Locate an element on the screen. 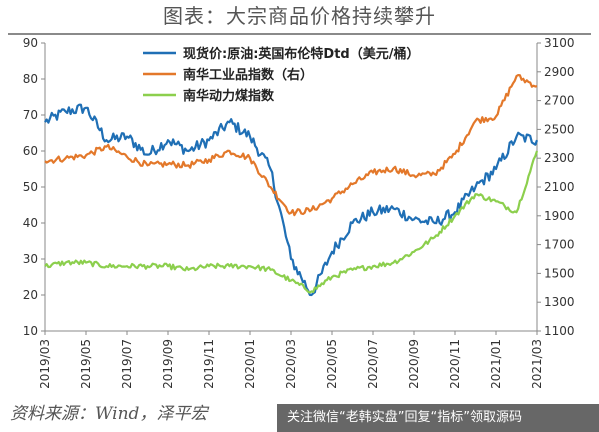 This screenshot has height=432, width=599. x-tick-label: 2019/03 is located at coordinates (45, 364).